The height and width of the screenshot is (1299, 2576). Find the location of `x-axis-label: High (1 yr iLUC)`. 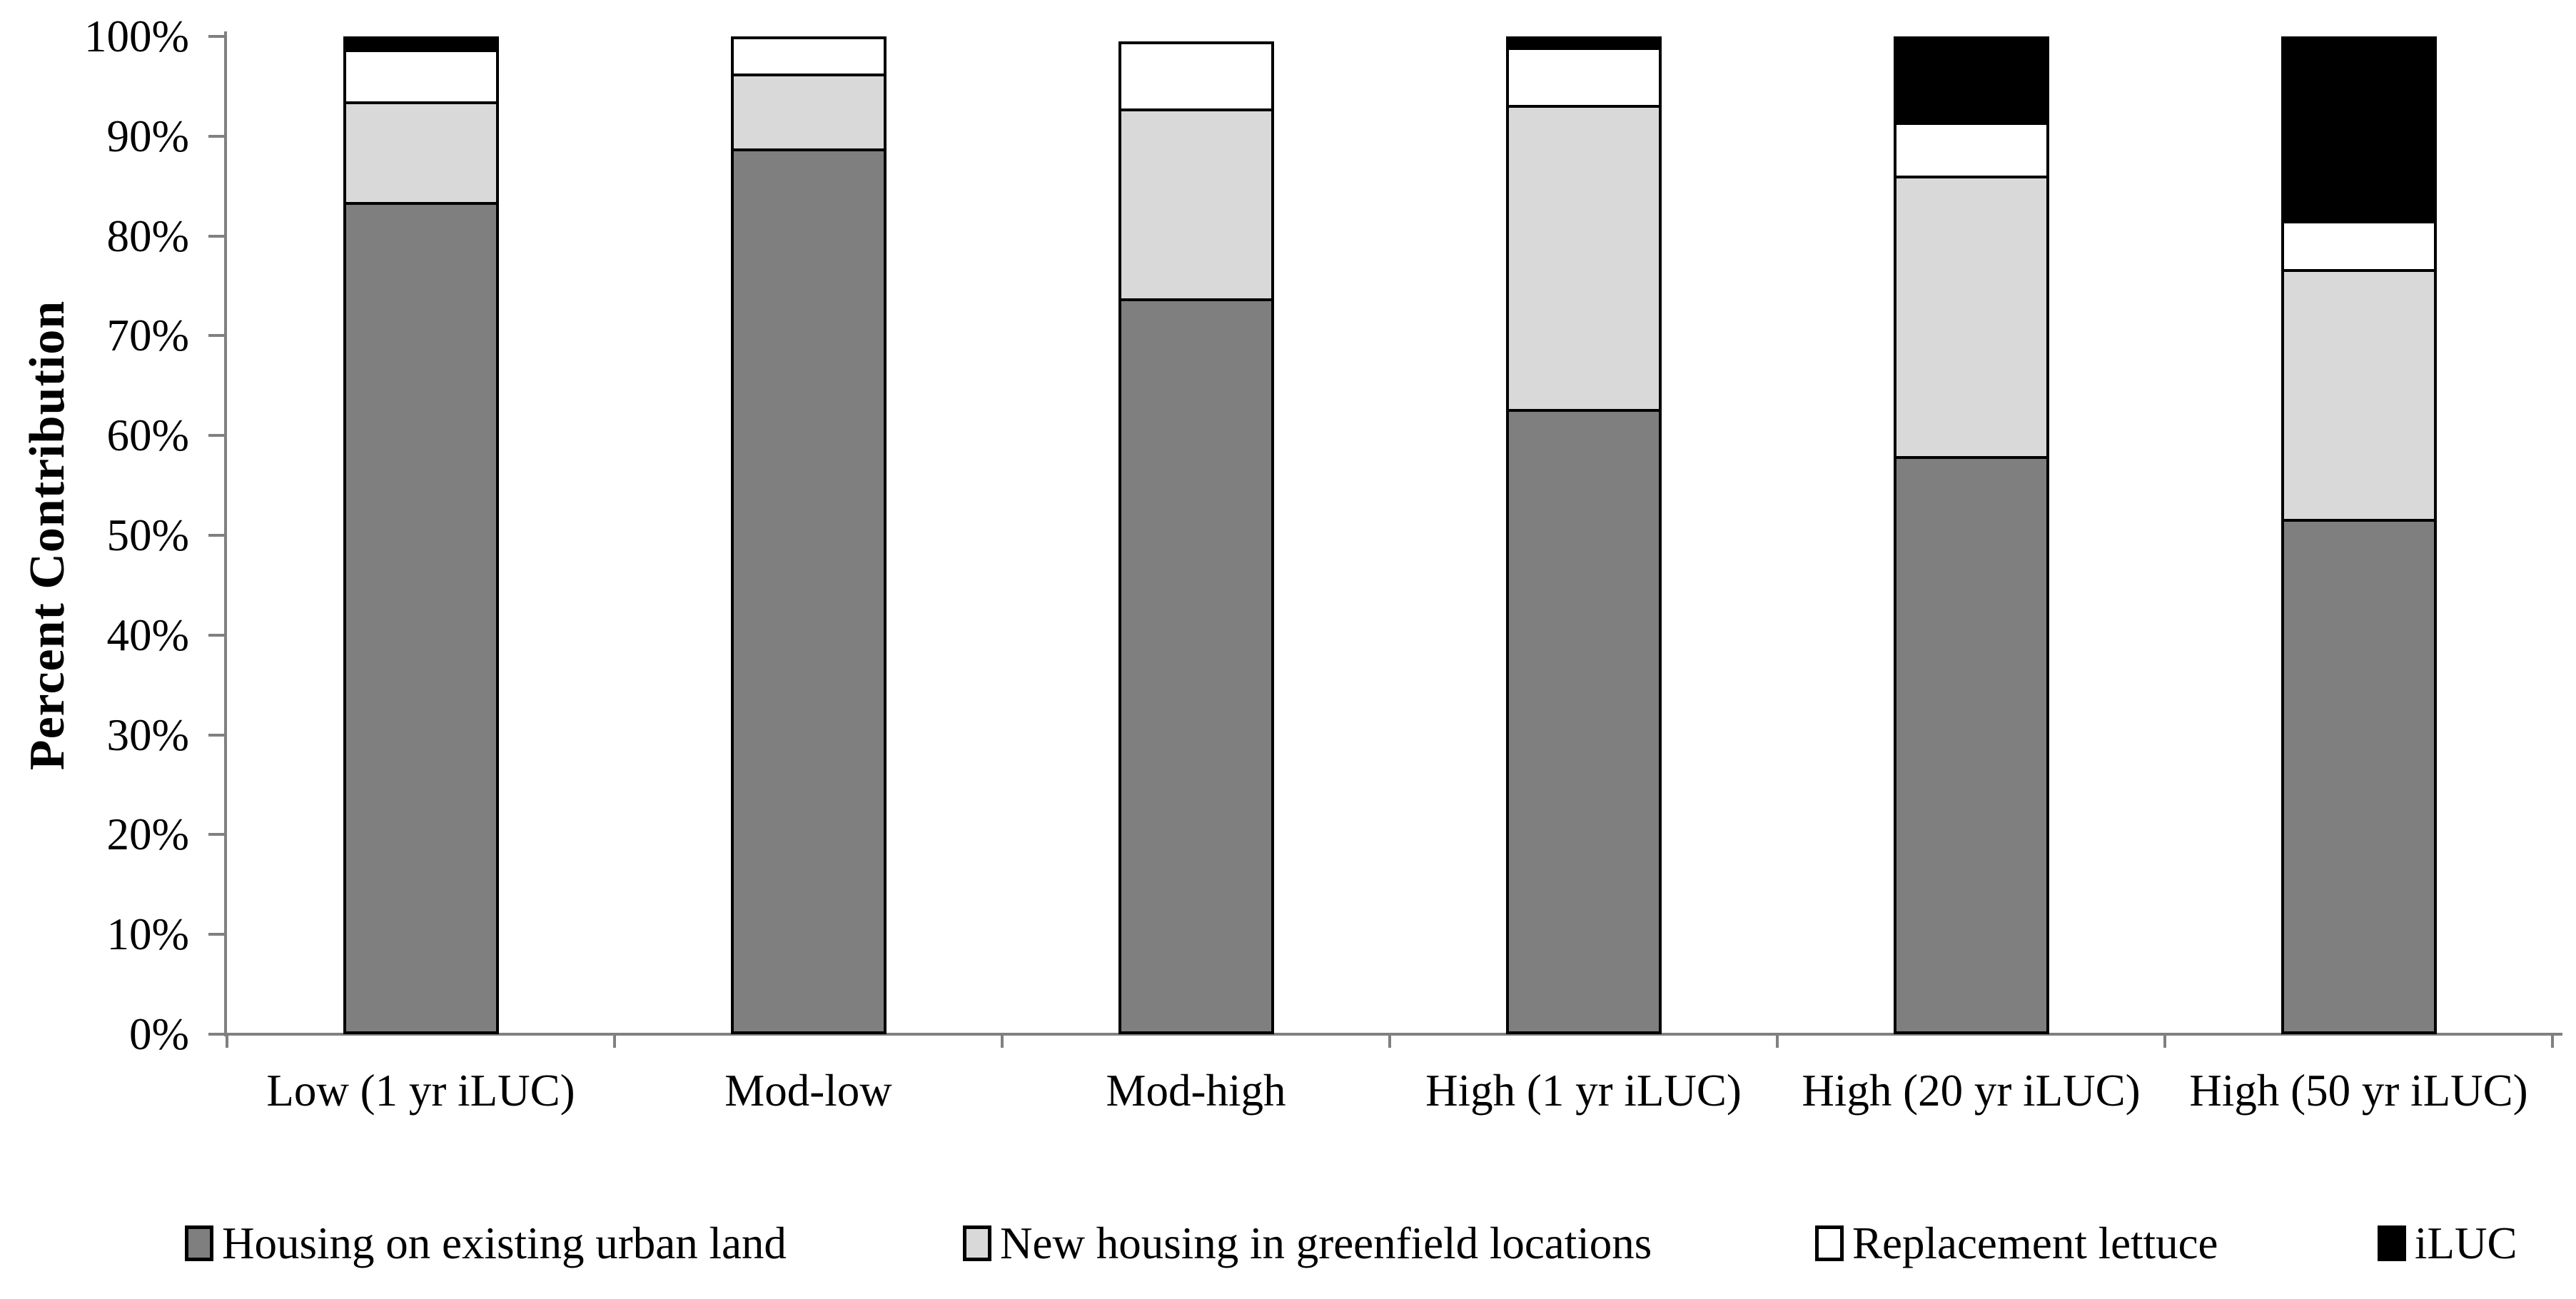

x-axis-label: High (1 yr iLUC) is located at coordinates (1583, 1091).